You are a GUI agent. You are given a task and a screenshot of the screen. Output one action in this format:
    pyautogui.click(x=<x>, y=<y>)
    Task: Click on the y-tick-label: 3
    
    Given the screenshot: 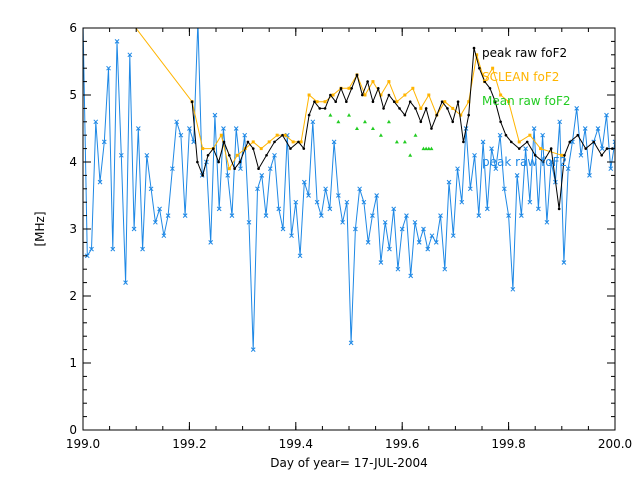 What is the action you would take?
    pyautogui.click(x=73, y=229)
    